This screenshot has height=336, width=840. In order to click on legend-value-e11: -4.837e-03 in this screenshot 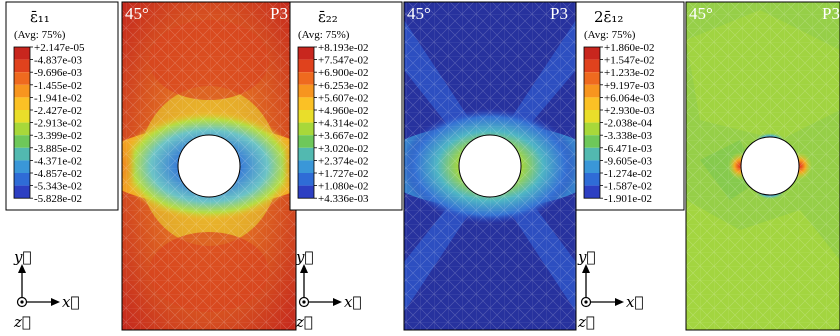, I will do `click(58, 61)`.